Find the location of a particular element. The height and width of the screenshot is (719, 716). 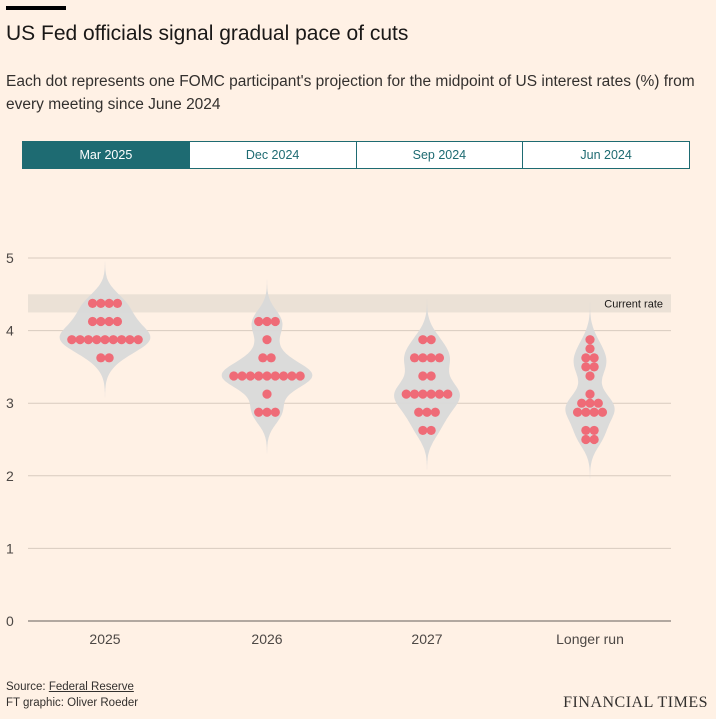

tab-jun-2024: Jun 2024 is located at coordinates (605, 155).